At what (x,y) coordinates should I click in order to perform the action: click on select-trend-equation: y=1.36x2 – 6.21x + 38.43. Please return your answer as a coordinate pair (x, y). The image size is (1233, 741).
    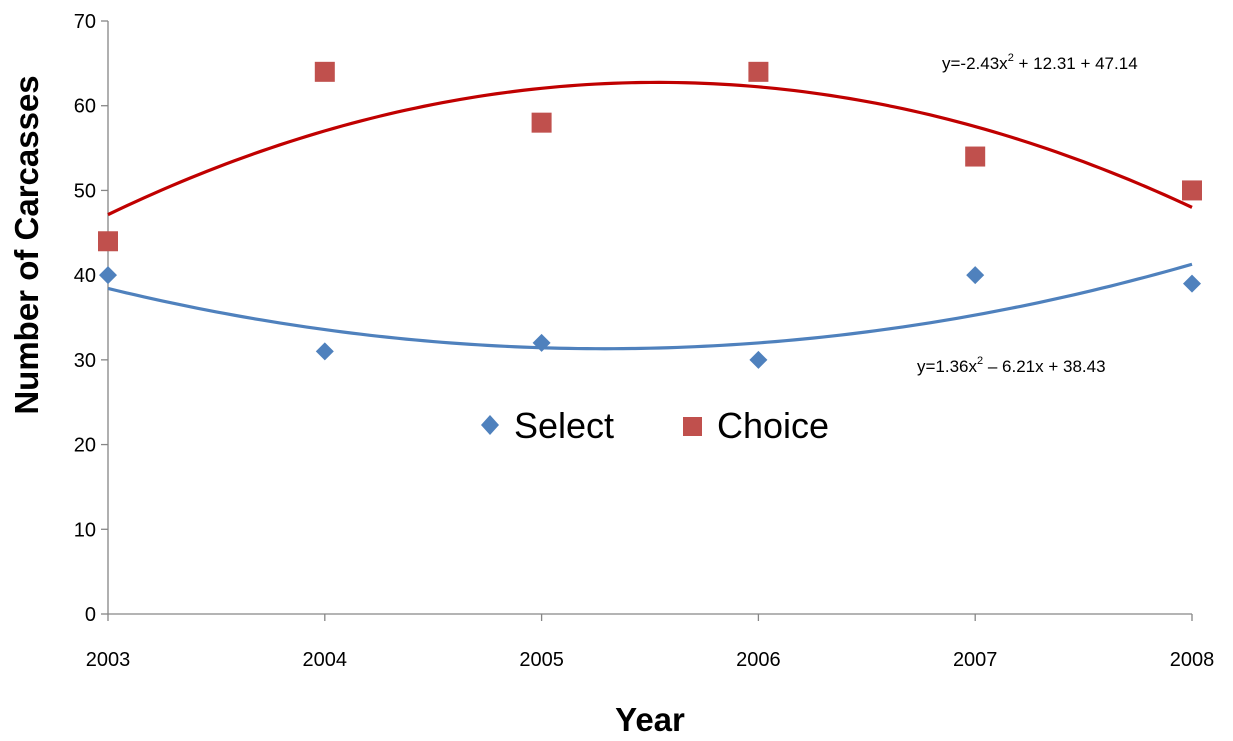
    Looking at the image, I should click on (1011, 365).